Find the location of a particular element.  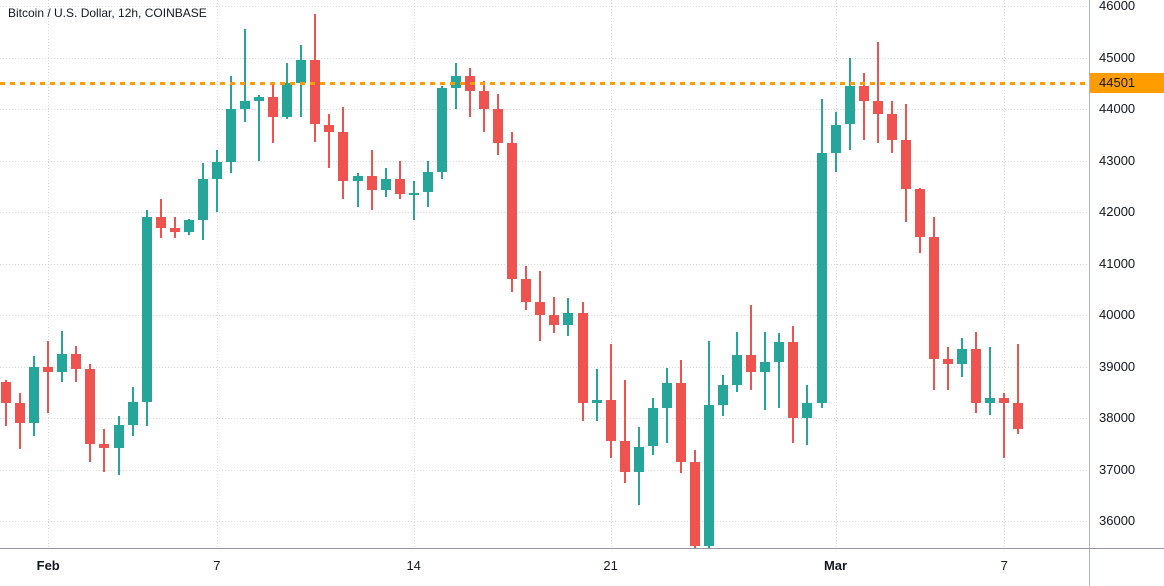

price-tick-label: 38000 is located at coordinates (1117, 418).